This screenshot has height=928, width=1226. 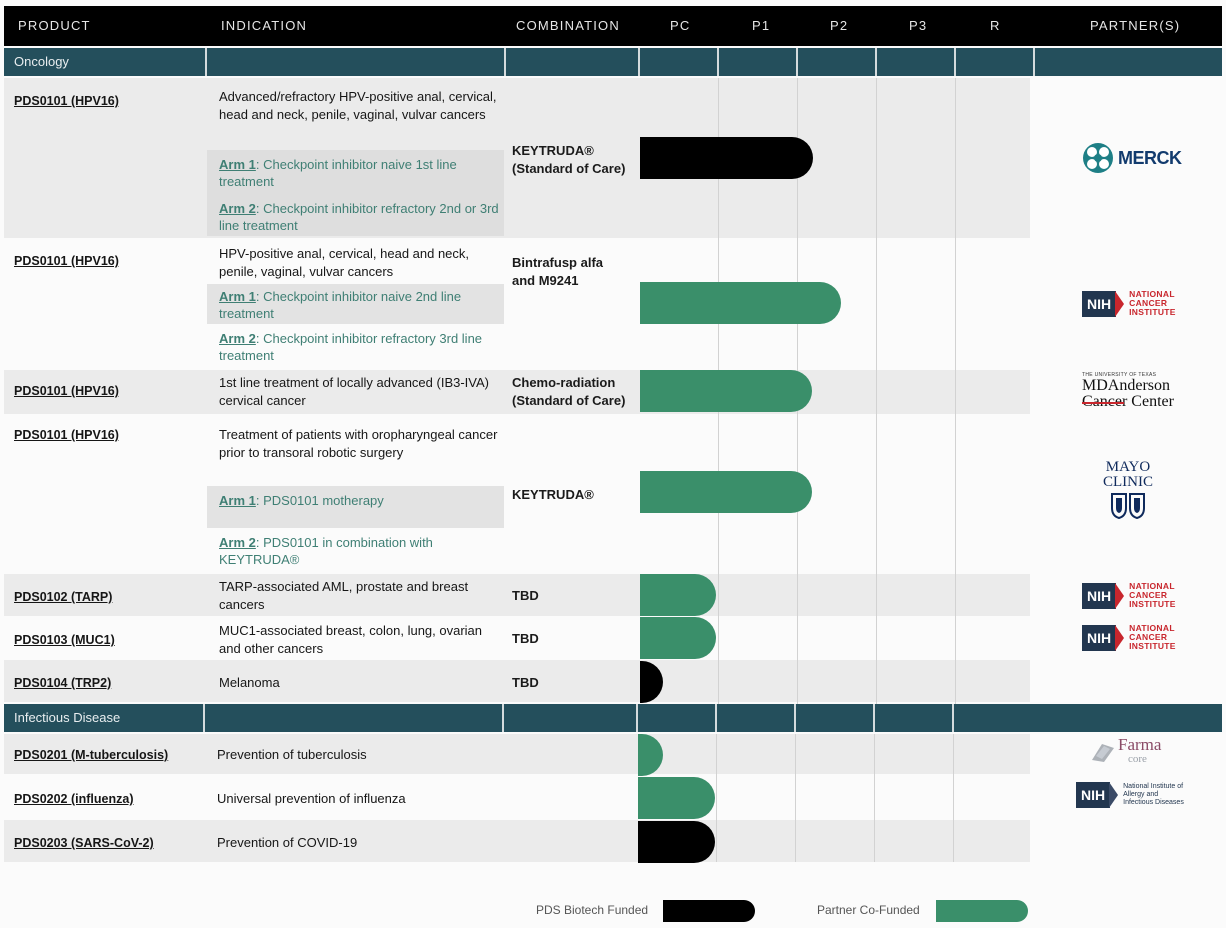 What do you see at coordinates (839, 25) in the screenshot?
I see `header-p2: P2` at bounding box center [839, 25].